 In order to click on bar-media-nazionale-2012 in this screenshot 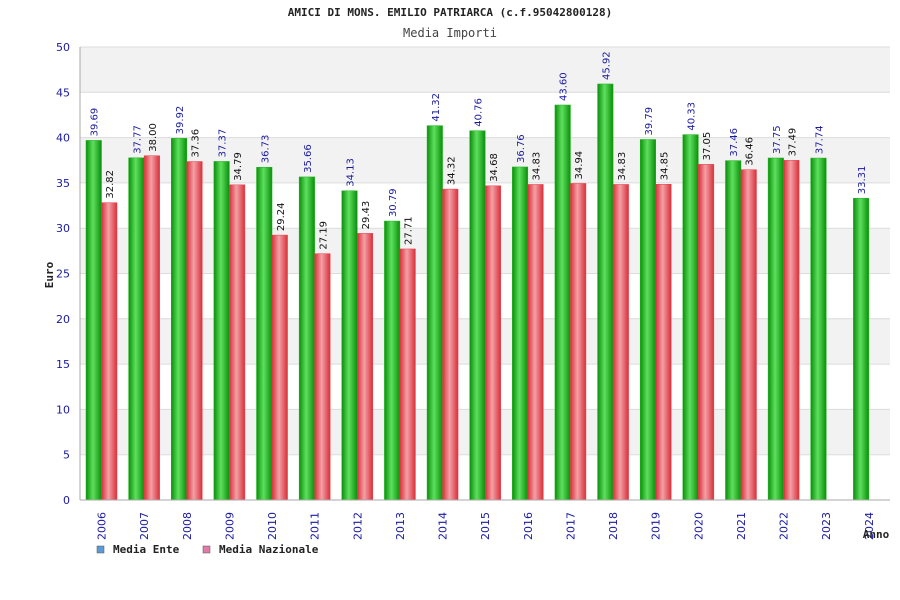, I will do `click(365, 367)`.